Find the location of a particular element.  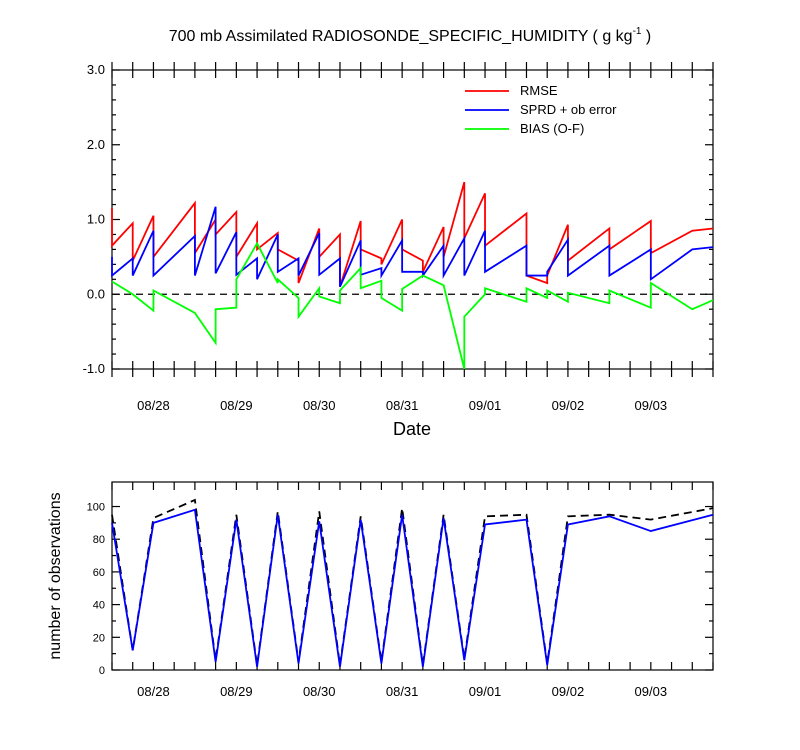

x-tick-label: 09/01 is located at coordinates (485, 691).